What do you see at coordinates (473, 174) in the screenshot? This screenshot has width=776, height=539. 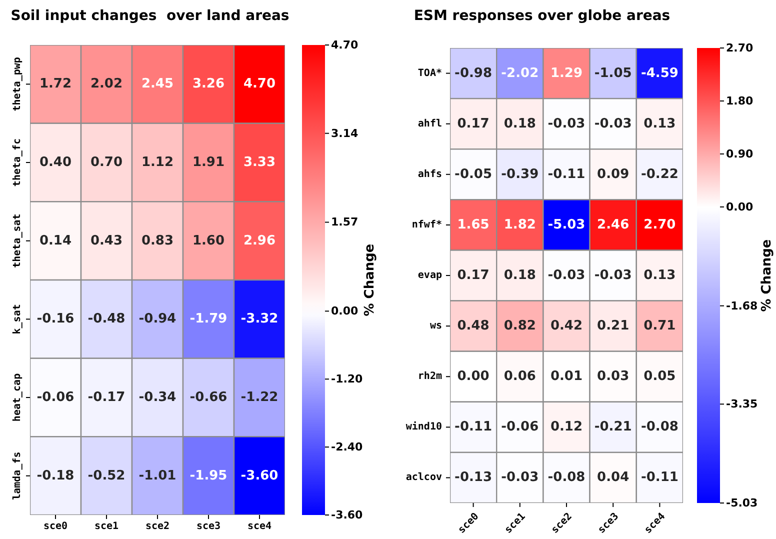 I see `data-label: -0.05` at bounding box center [473, 174].